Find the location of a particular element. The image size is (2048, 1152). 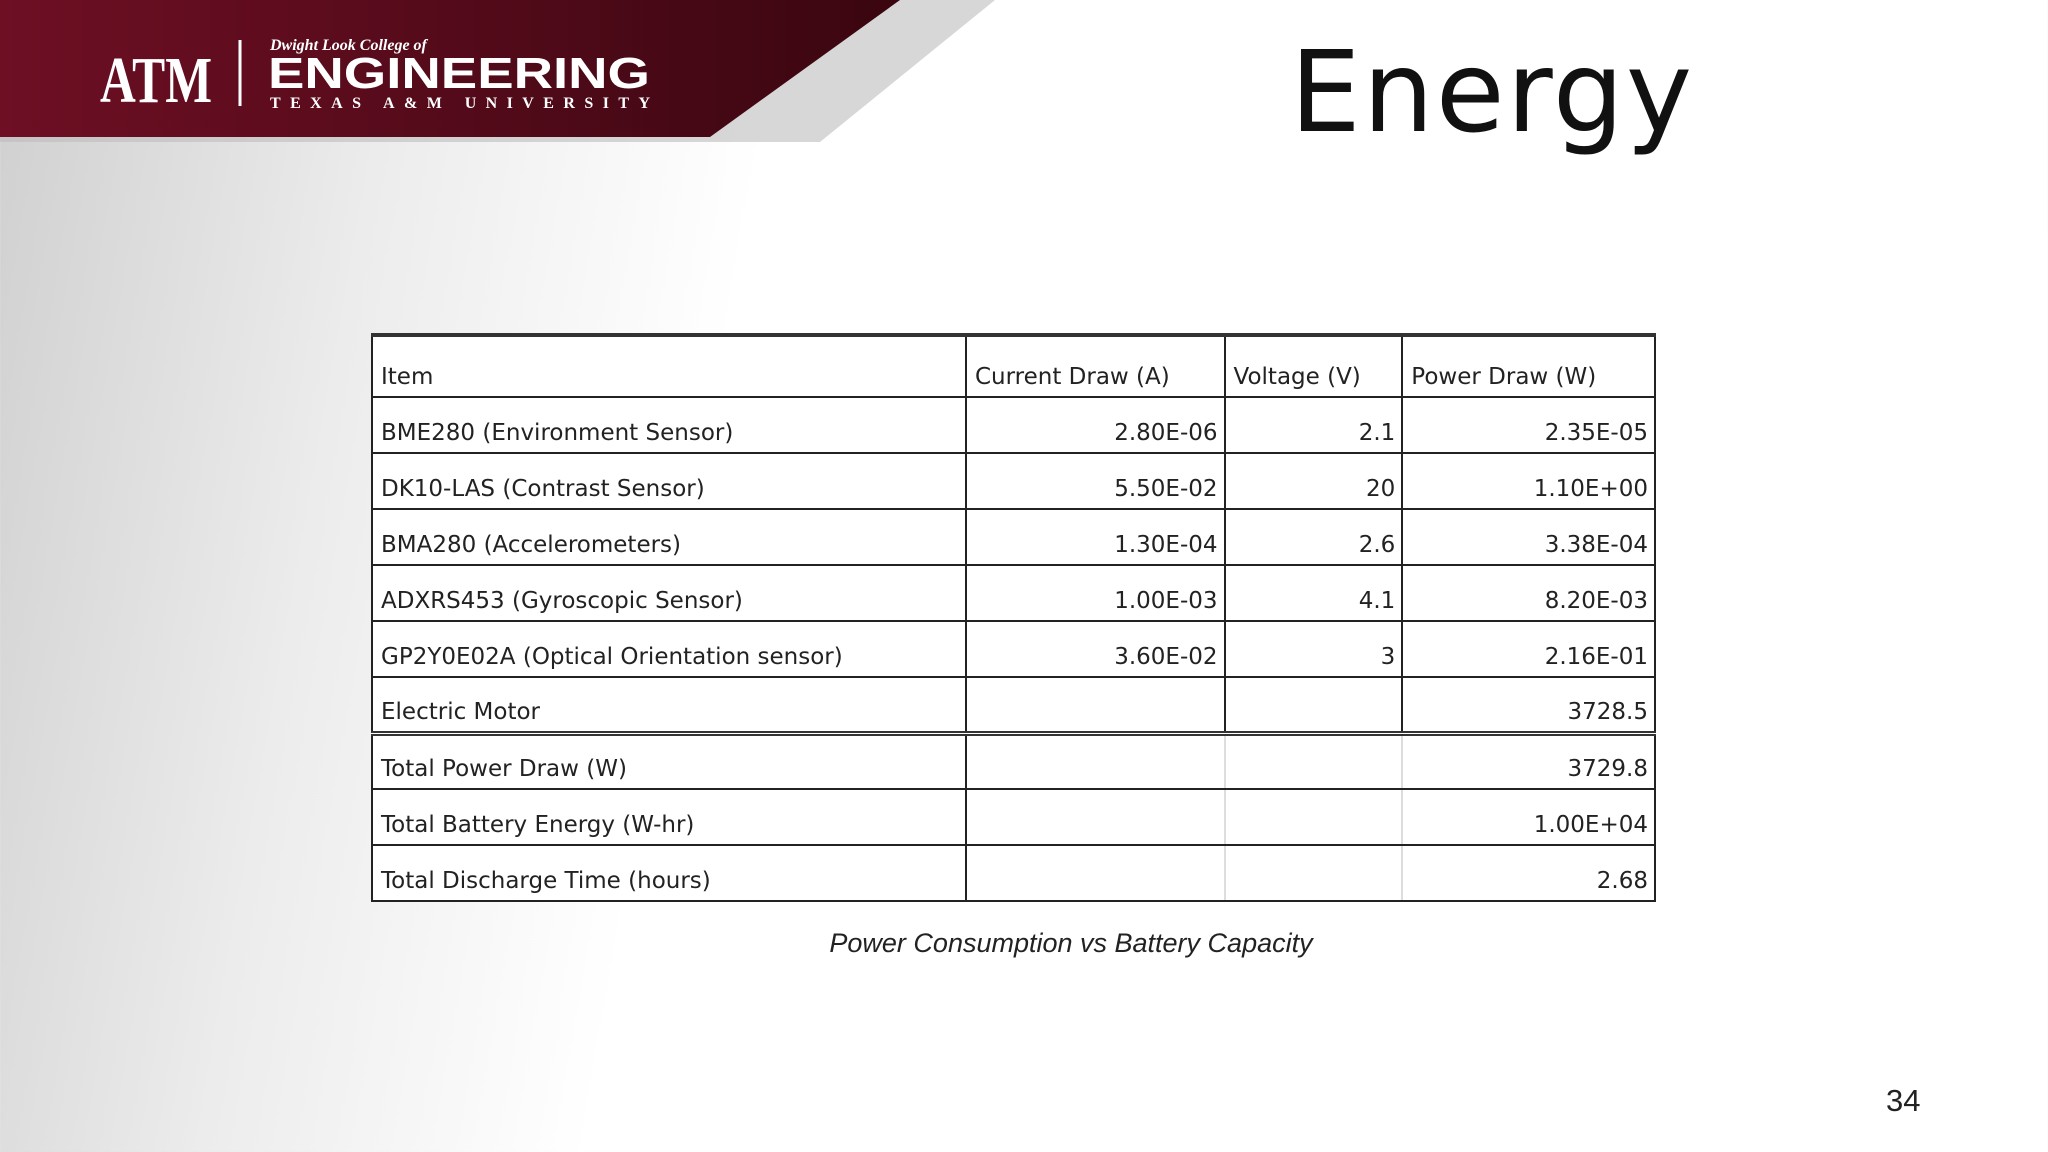

table-cell: 2.35E-05 is located at coordinates (1528, 425).